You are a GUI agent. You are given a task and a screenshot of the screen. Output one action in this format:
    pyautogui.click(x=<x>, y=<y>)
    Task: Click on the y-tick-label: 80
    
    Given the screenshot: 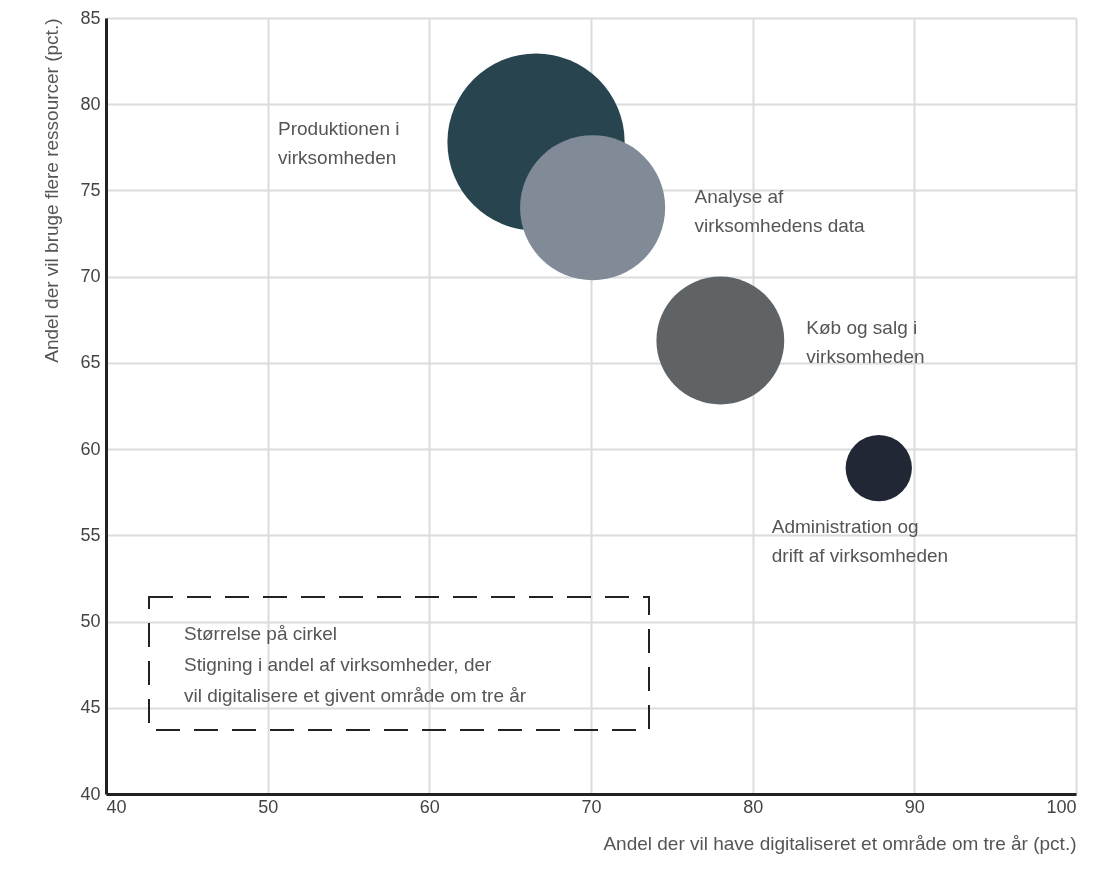 What is the action you would take?
    pyautogui.click(x=90, y=103)
    